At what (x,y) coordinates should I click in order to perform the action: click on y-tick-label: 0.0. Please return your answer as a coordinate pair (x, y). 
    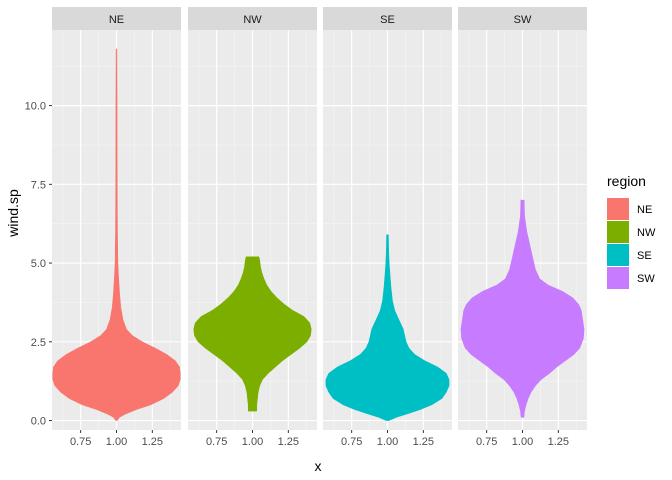
    Looking at the image, I should click on (38, 422).